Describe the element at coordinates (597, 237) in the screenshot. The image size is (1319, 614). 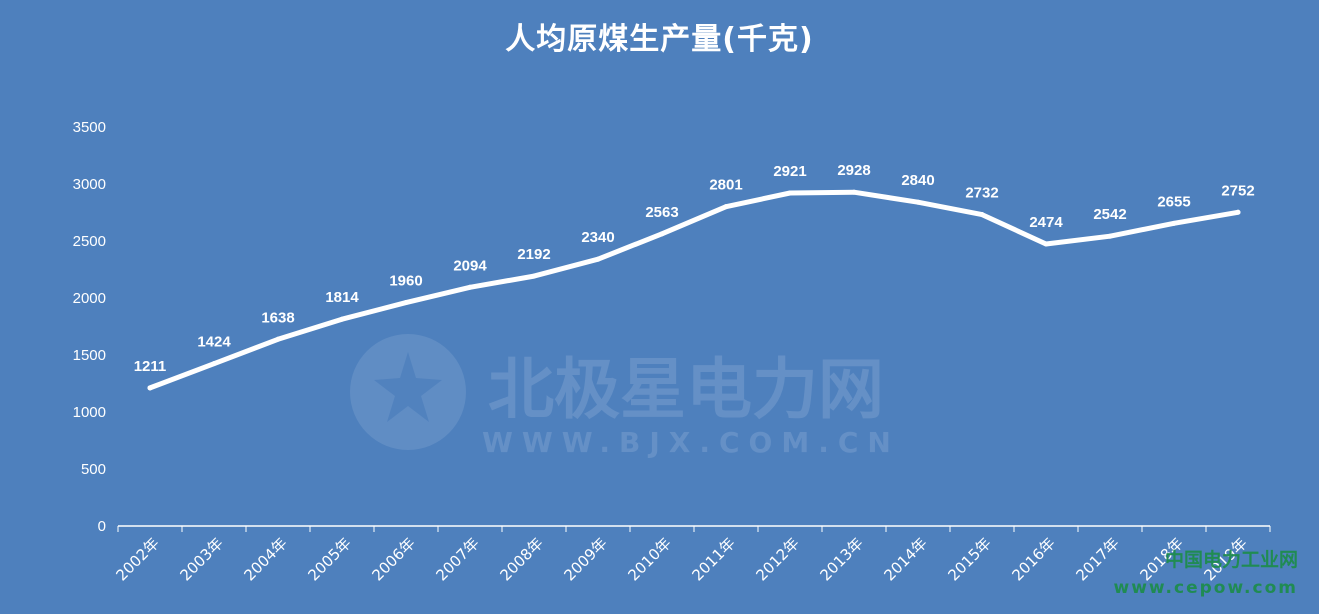
I see `data-label: 2340` at that location.